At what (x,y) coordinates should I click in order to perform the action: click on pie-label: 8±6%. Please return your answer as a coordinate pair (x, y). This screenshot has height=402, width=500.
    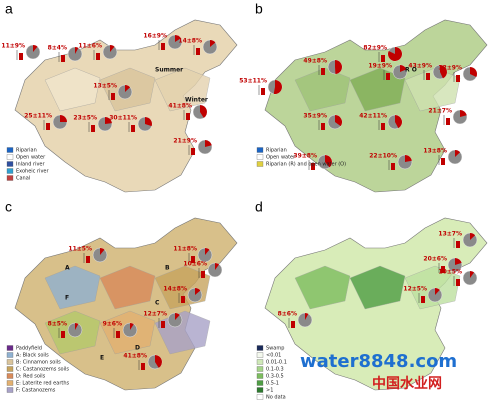
    Looking at the image, I should click on (287, 314).